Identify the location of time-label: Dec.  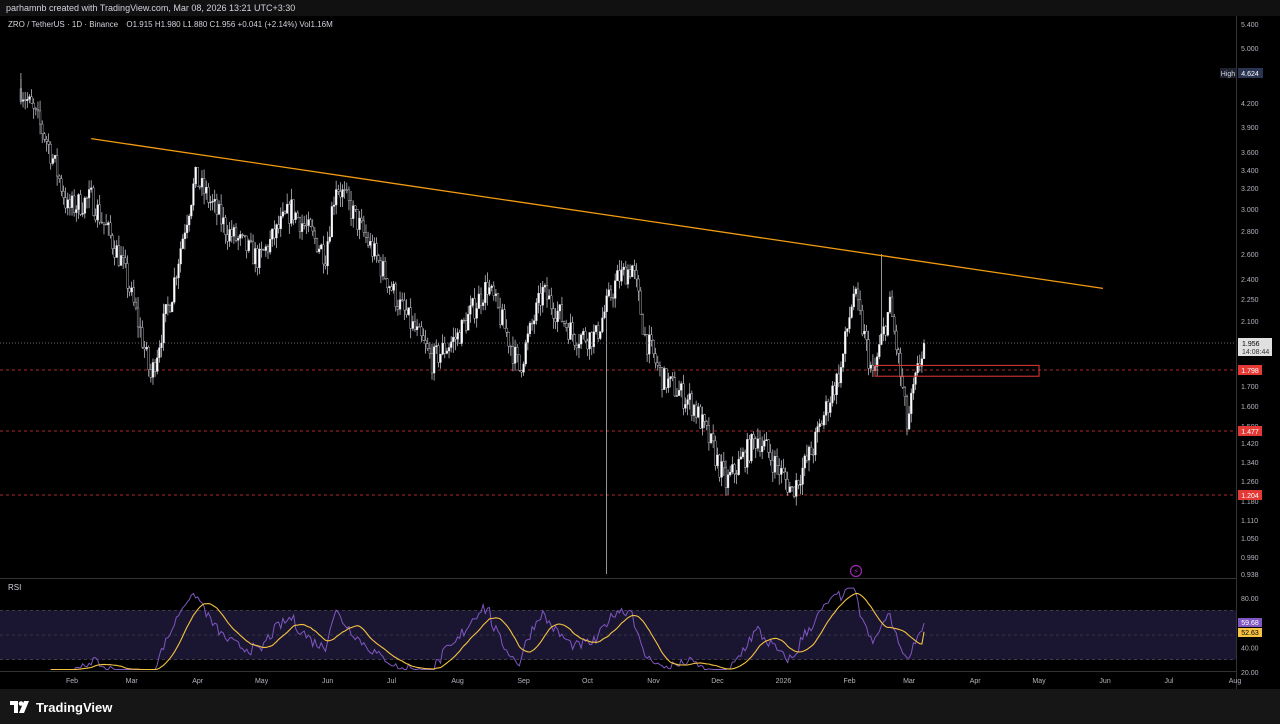
(717, 681).